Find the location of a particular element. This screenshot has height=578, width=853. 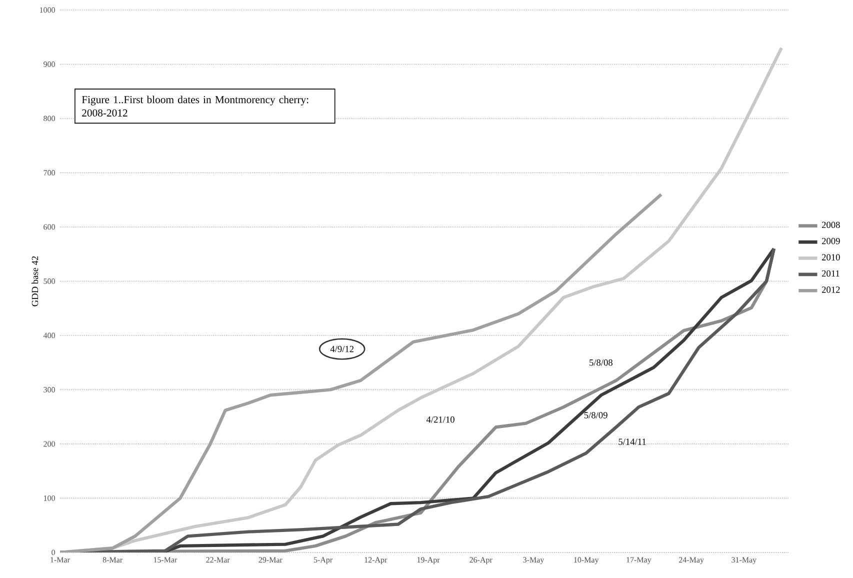

annotation: 4/21/10 is located at coordinates (440, 419).